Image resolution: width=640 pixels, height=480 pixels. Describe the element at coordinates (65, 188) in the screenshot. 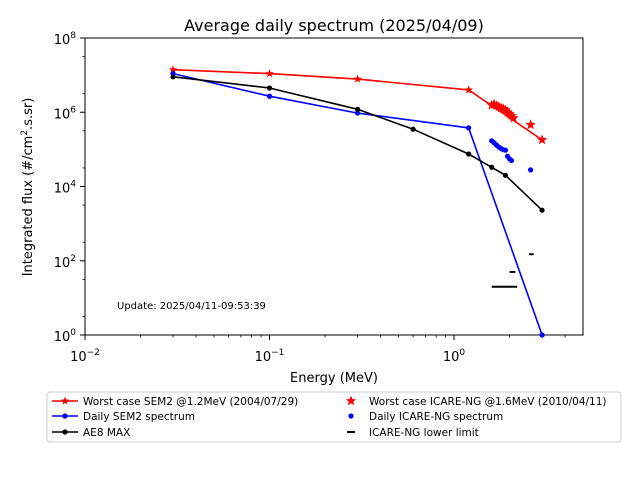

I see `y-tick-label: 104` at that location.